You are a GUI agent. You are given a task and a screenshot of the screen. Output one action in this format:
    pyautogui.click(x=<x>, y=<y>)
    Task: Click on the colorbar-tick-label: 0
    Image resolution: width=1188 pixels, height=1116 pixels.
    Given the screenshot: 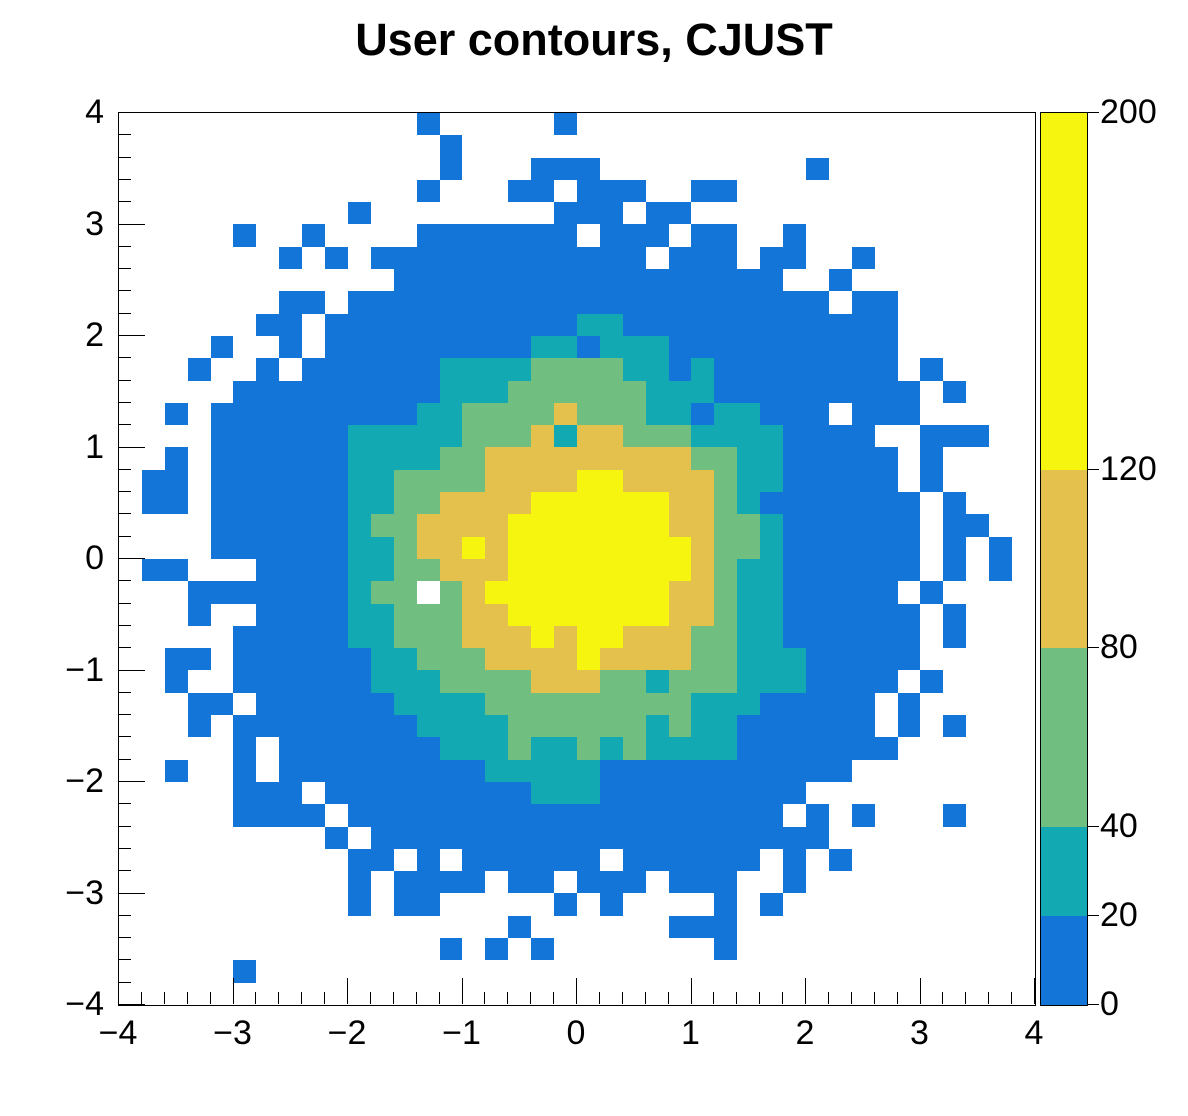 What is the action you would take?
    pyautogui.click(x=1109, y=1004)
    